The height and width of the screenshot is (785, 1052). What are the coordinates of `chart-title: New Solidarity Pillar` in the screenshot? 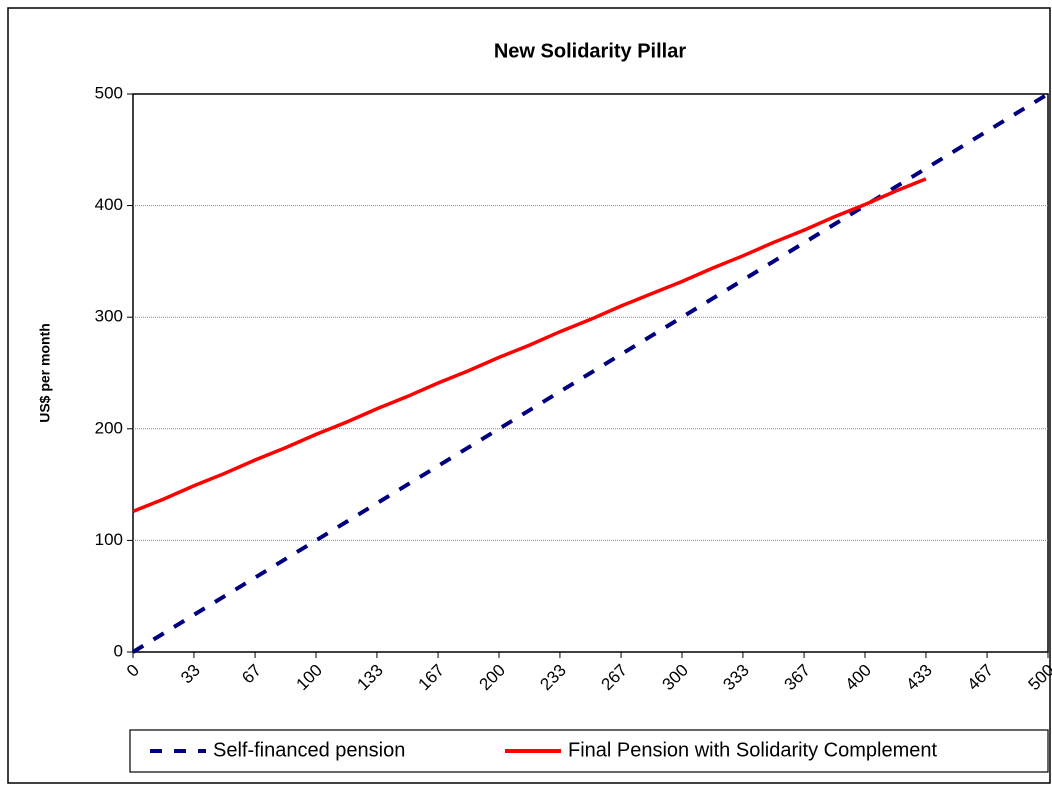 It's located at (590, 51).